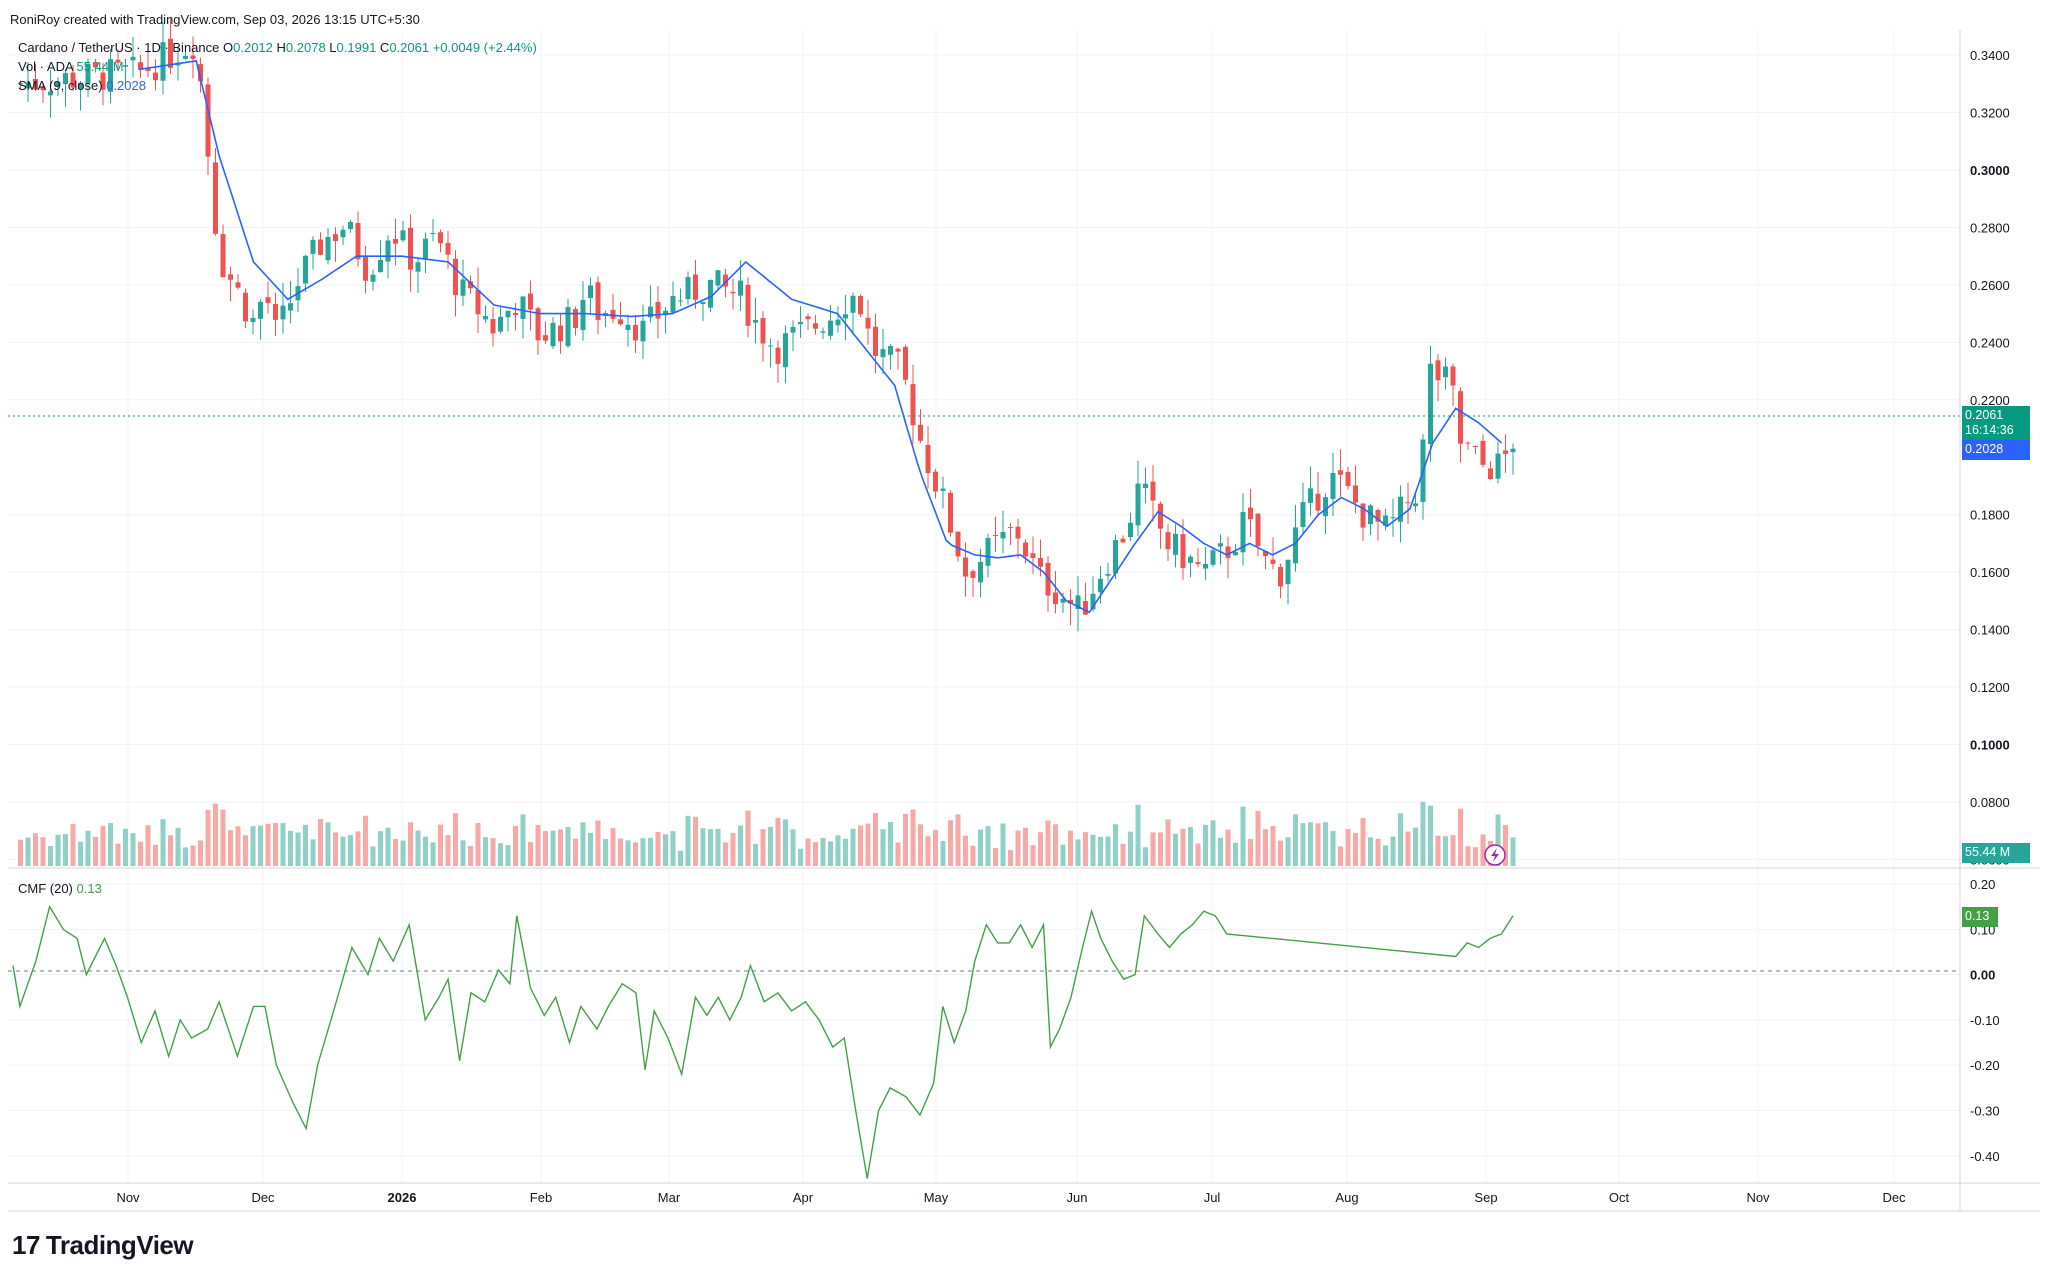  Describe the element at coordinates (82, 85) in the screenshot. I see `sma-legend: SMA (9, close) 0.2028` at that location.